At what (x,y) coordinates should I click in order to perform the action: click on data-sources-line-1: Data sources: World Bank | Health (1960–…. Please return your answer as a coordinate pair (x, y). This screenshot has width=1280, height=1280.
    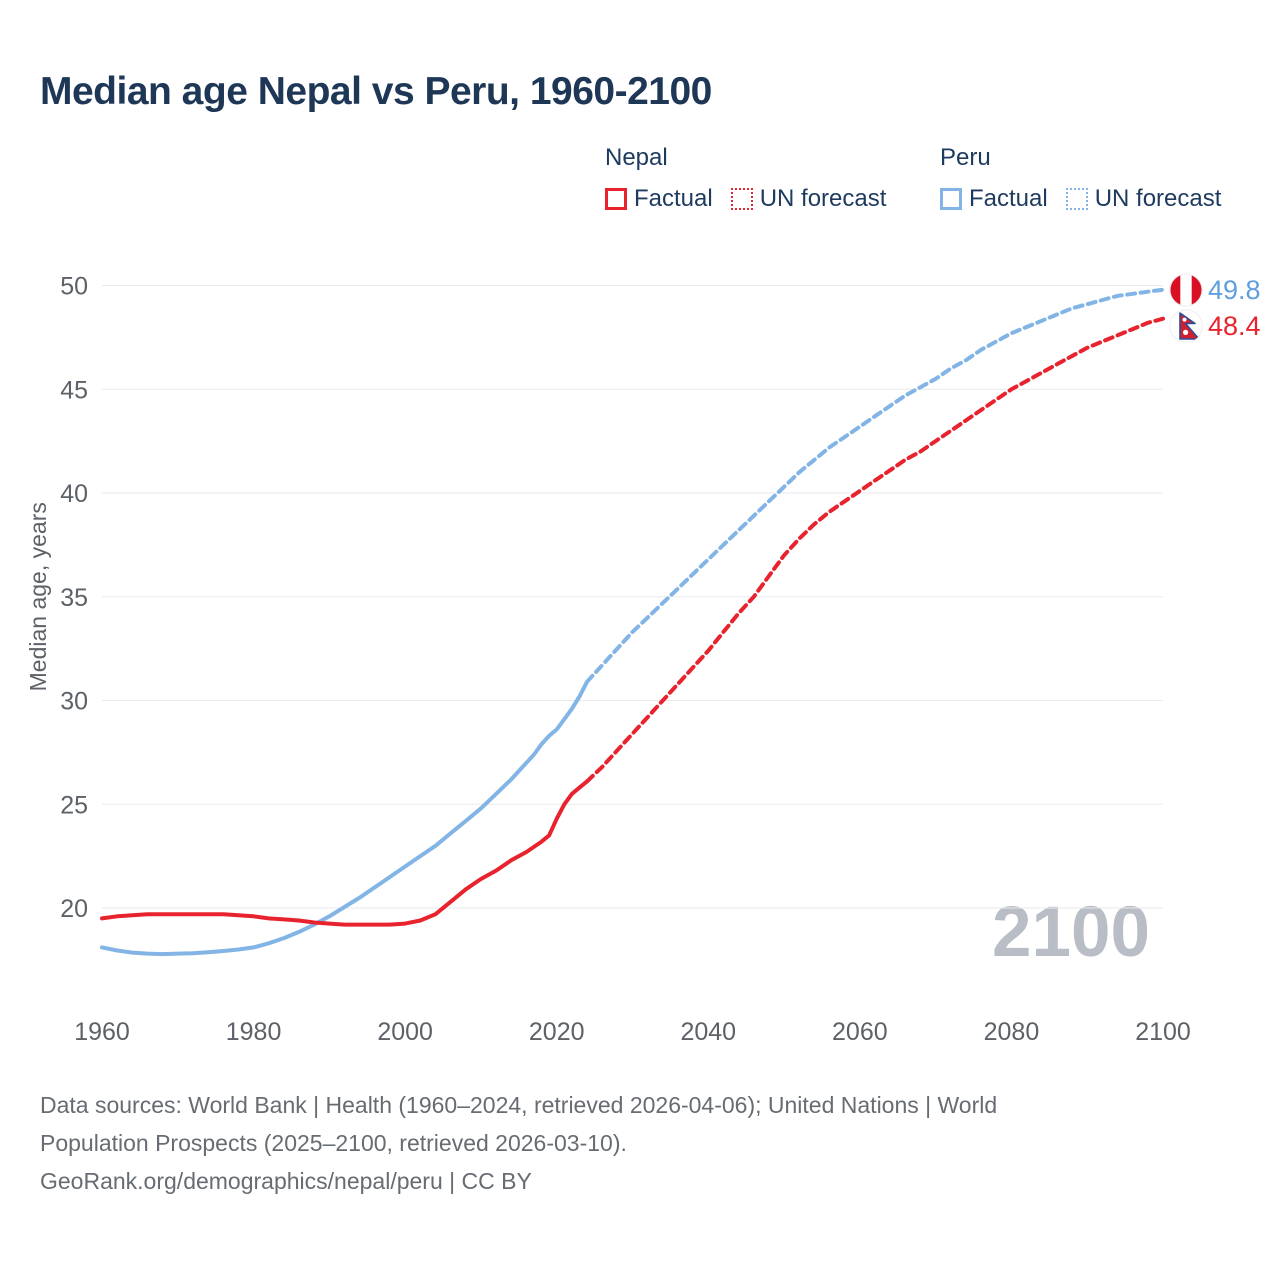
    Looking at the image, I should click on (519, 1105).